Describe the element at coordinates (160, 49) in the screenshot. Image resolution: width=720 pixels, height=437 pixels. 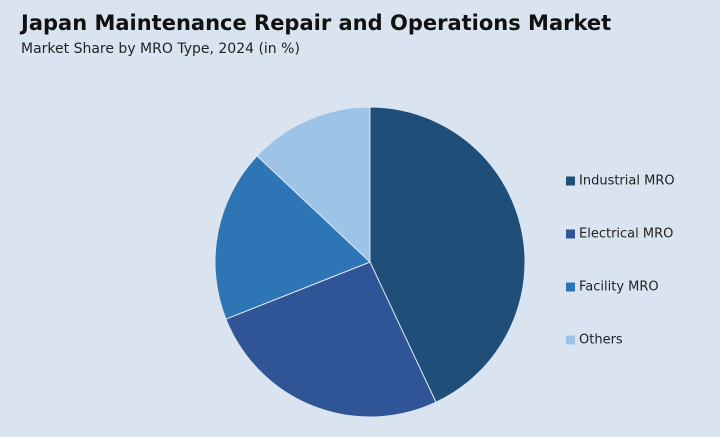
I see `chart-subtitle: Market Share by MRO Type, 2024 (in %)` at that location.